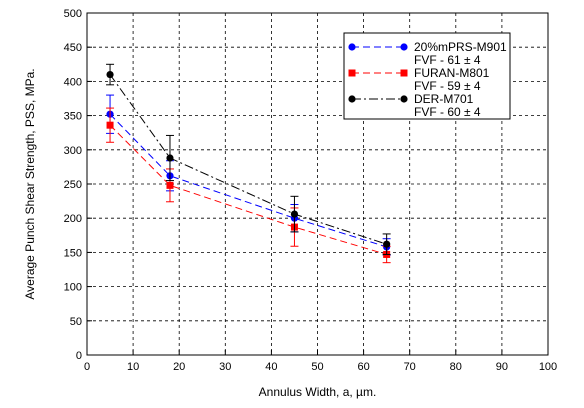  Describe the element at coordinates (76, 322) in the screenshot. I see `y-tick-label: 50` at that location.